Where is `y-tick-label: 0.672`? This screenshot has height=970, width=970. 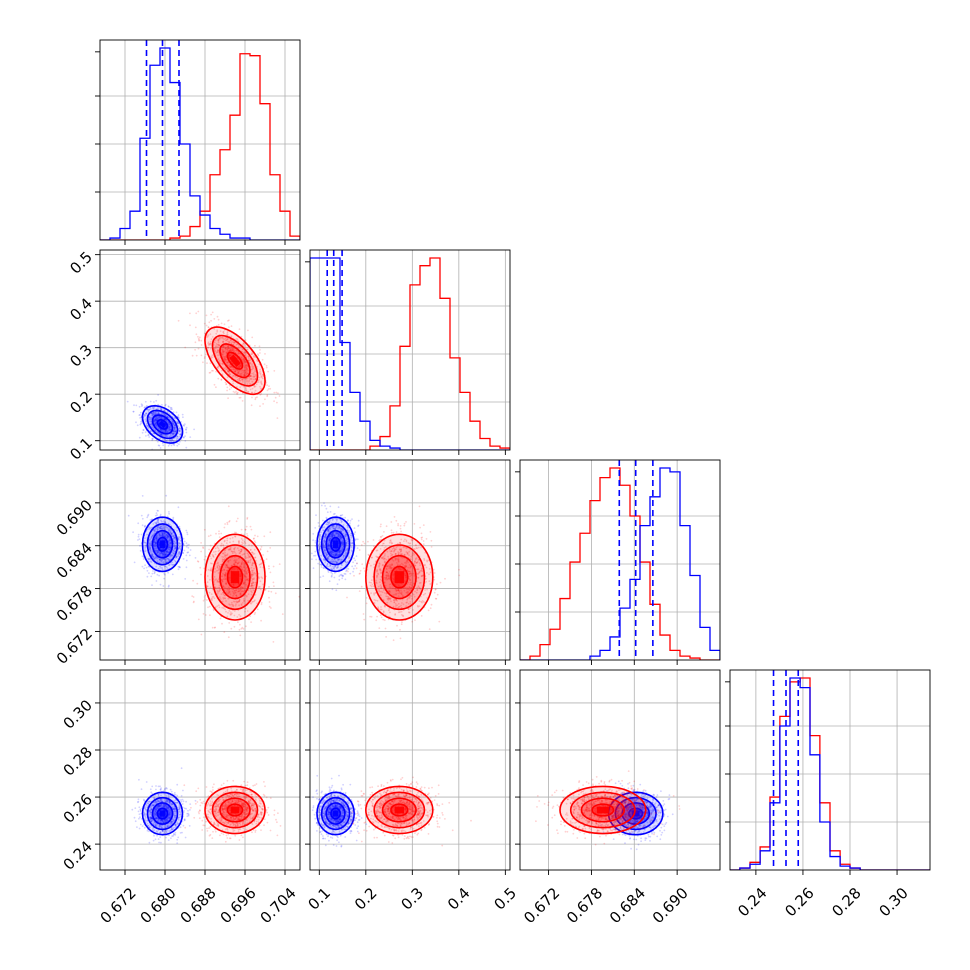
y-tick-label: 0.672 is located at coordinates (74, 646).